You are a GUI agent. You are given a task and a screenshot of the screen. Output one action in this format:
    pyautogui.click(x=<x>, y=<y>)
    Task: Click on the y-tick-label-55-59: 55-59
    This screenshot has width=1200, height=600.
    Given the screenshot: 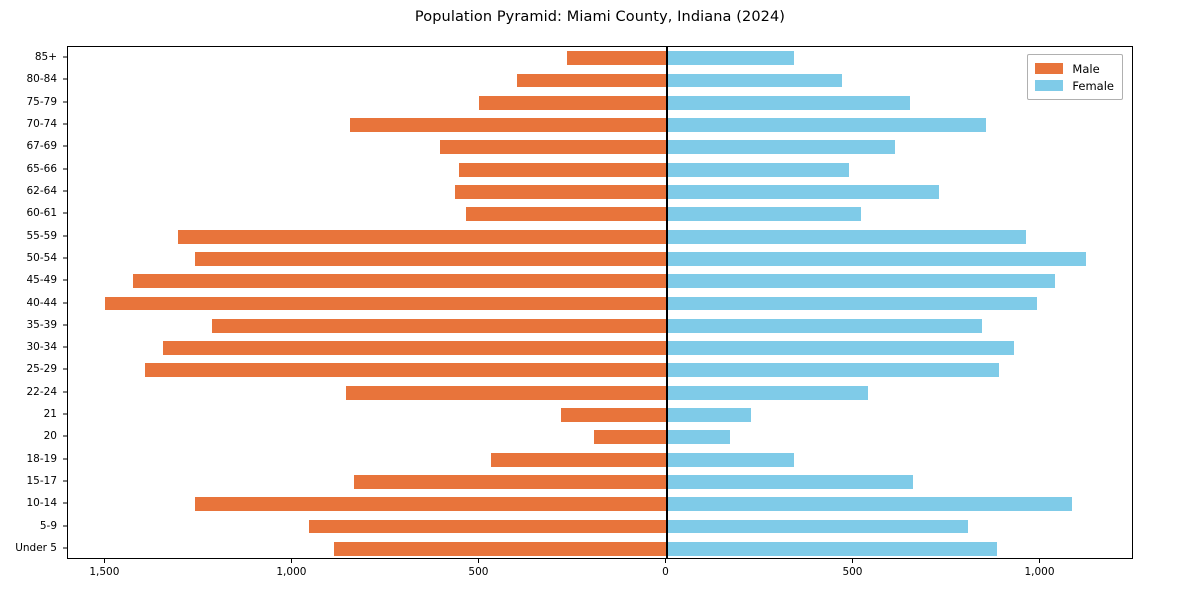 What is the action you would take?
    pyautogui.click(x=41, y=235)
    